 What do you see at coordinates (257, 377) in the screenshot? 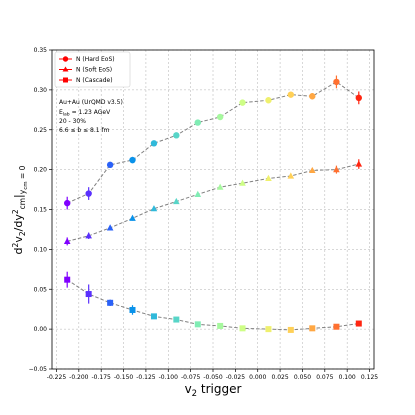
I see `x-tick-label: 0.000` at bounding box center [257, 377].